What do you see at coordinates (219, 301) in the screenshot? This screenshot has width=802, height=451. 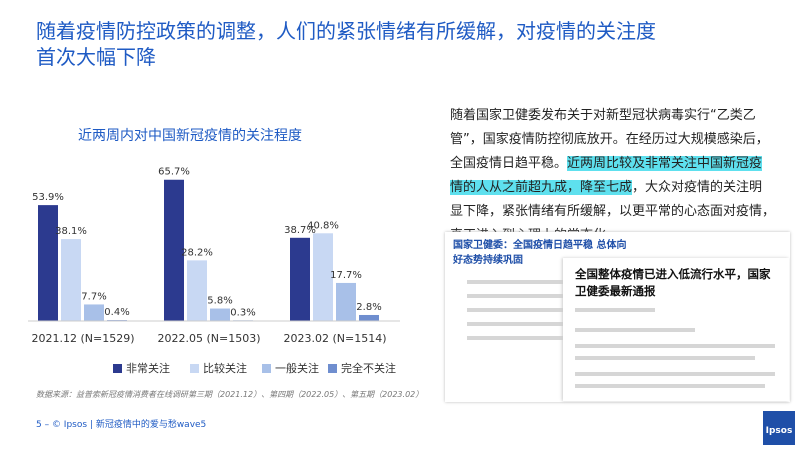 I see `value-label: 5.8%` at bounding box center [219, 301].